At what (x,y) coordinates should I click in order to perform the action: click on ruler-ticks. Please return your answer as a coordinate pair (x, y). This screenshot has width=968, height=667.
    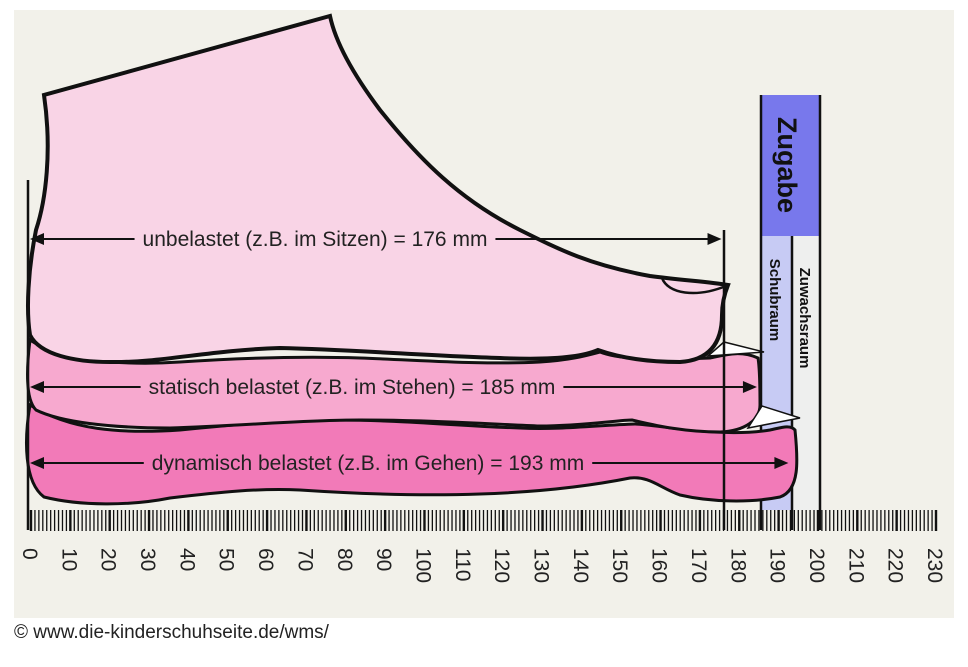
    Looking at the image, I should click on (483, 520).